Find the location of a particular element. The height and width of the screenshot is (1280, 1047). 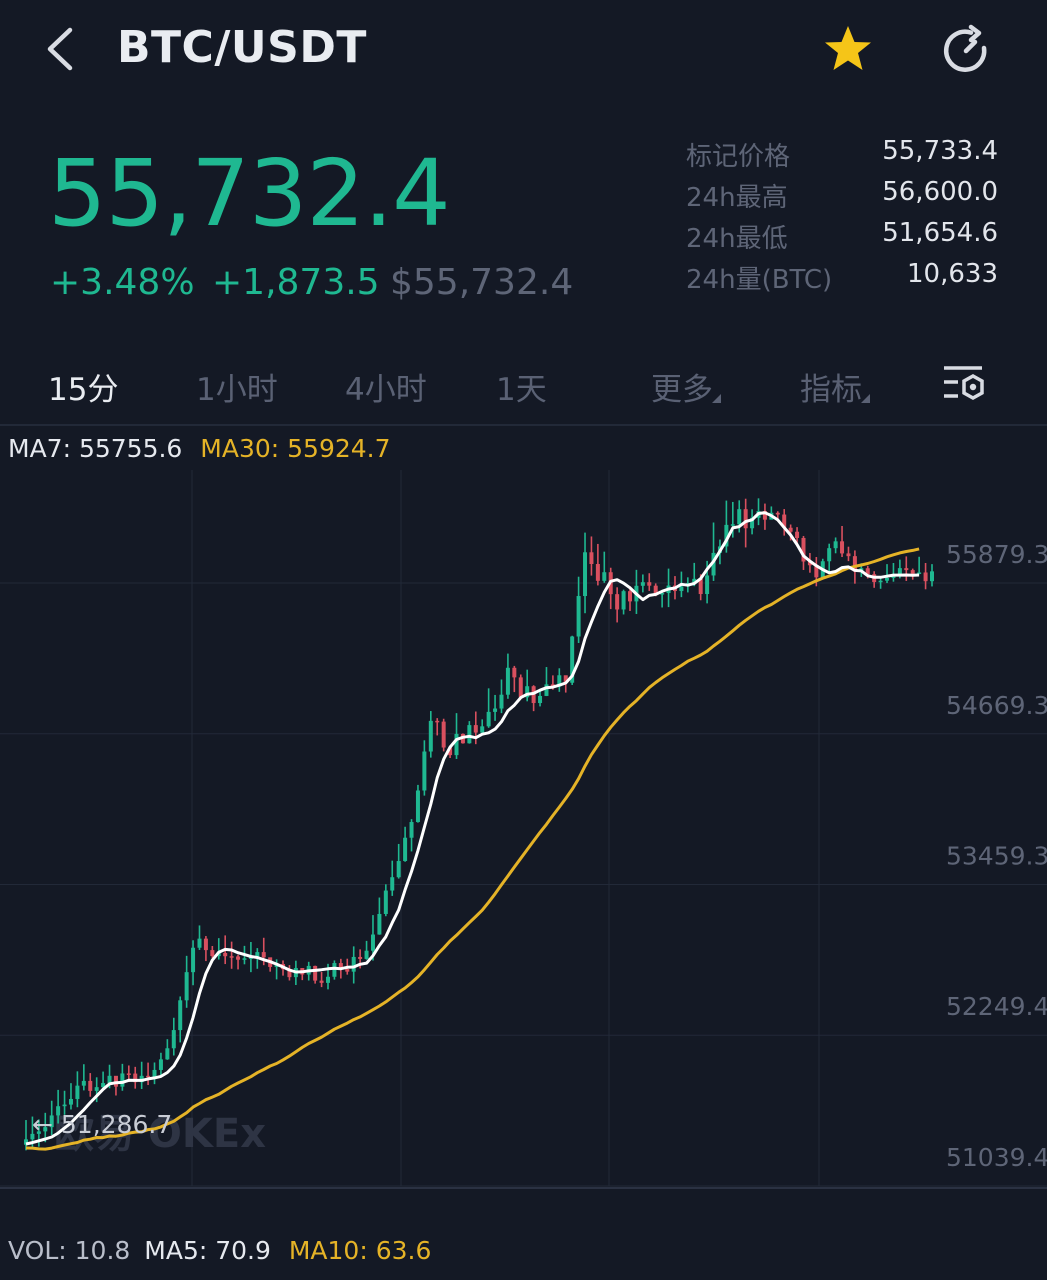

chevron-left-icon is located at coordinates (60, 49).